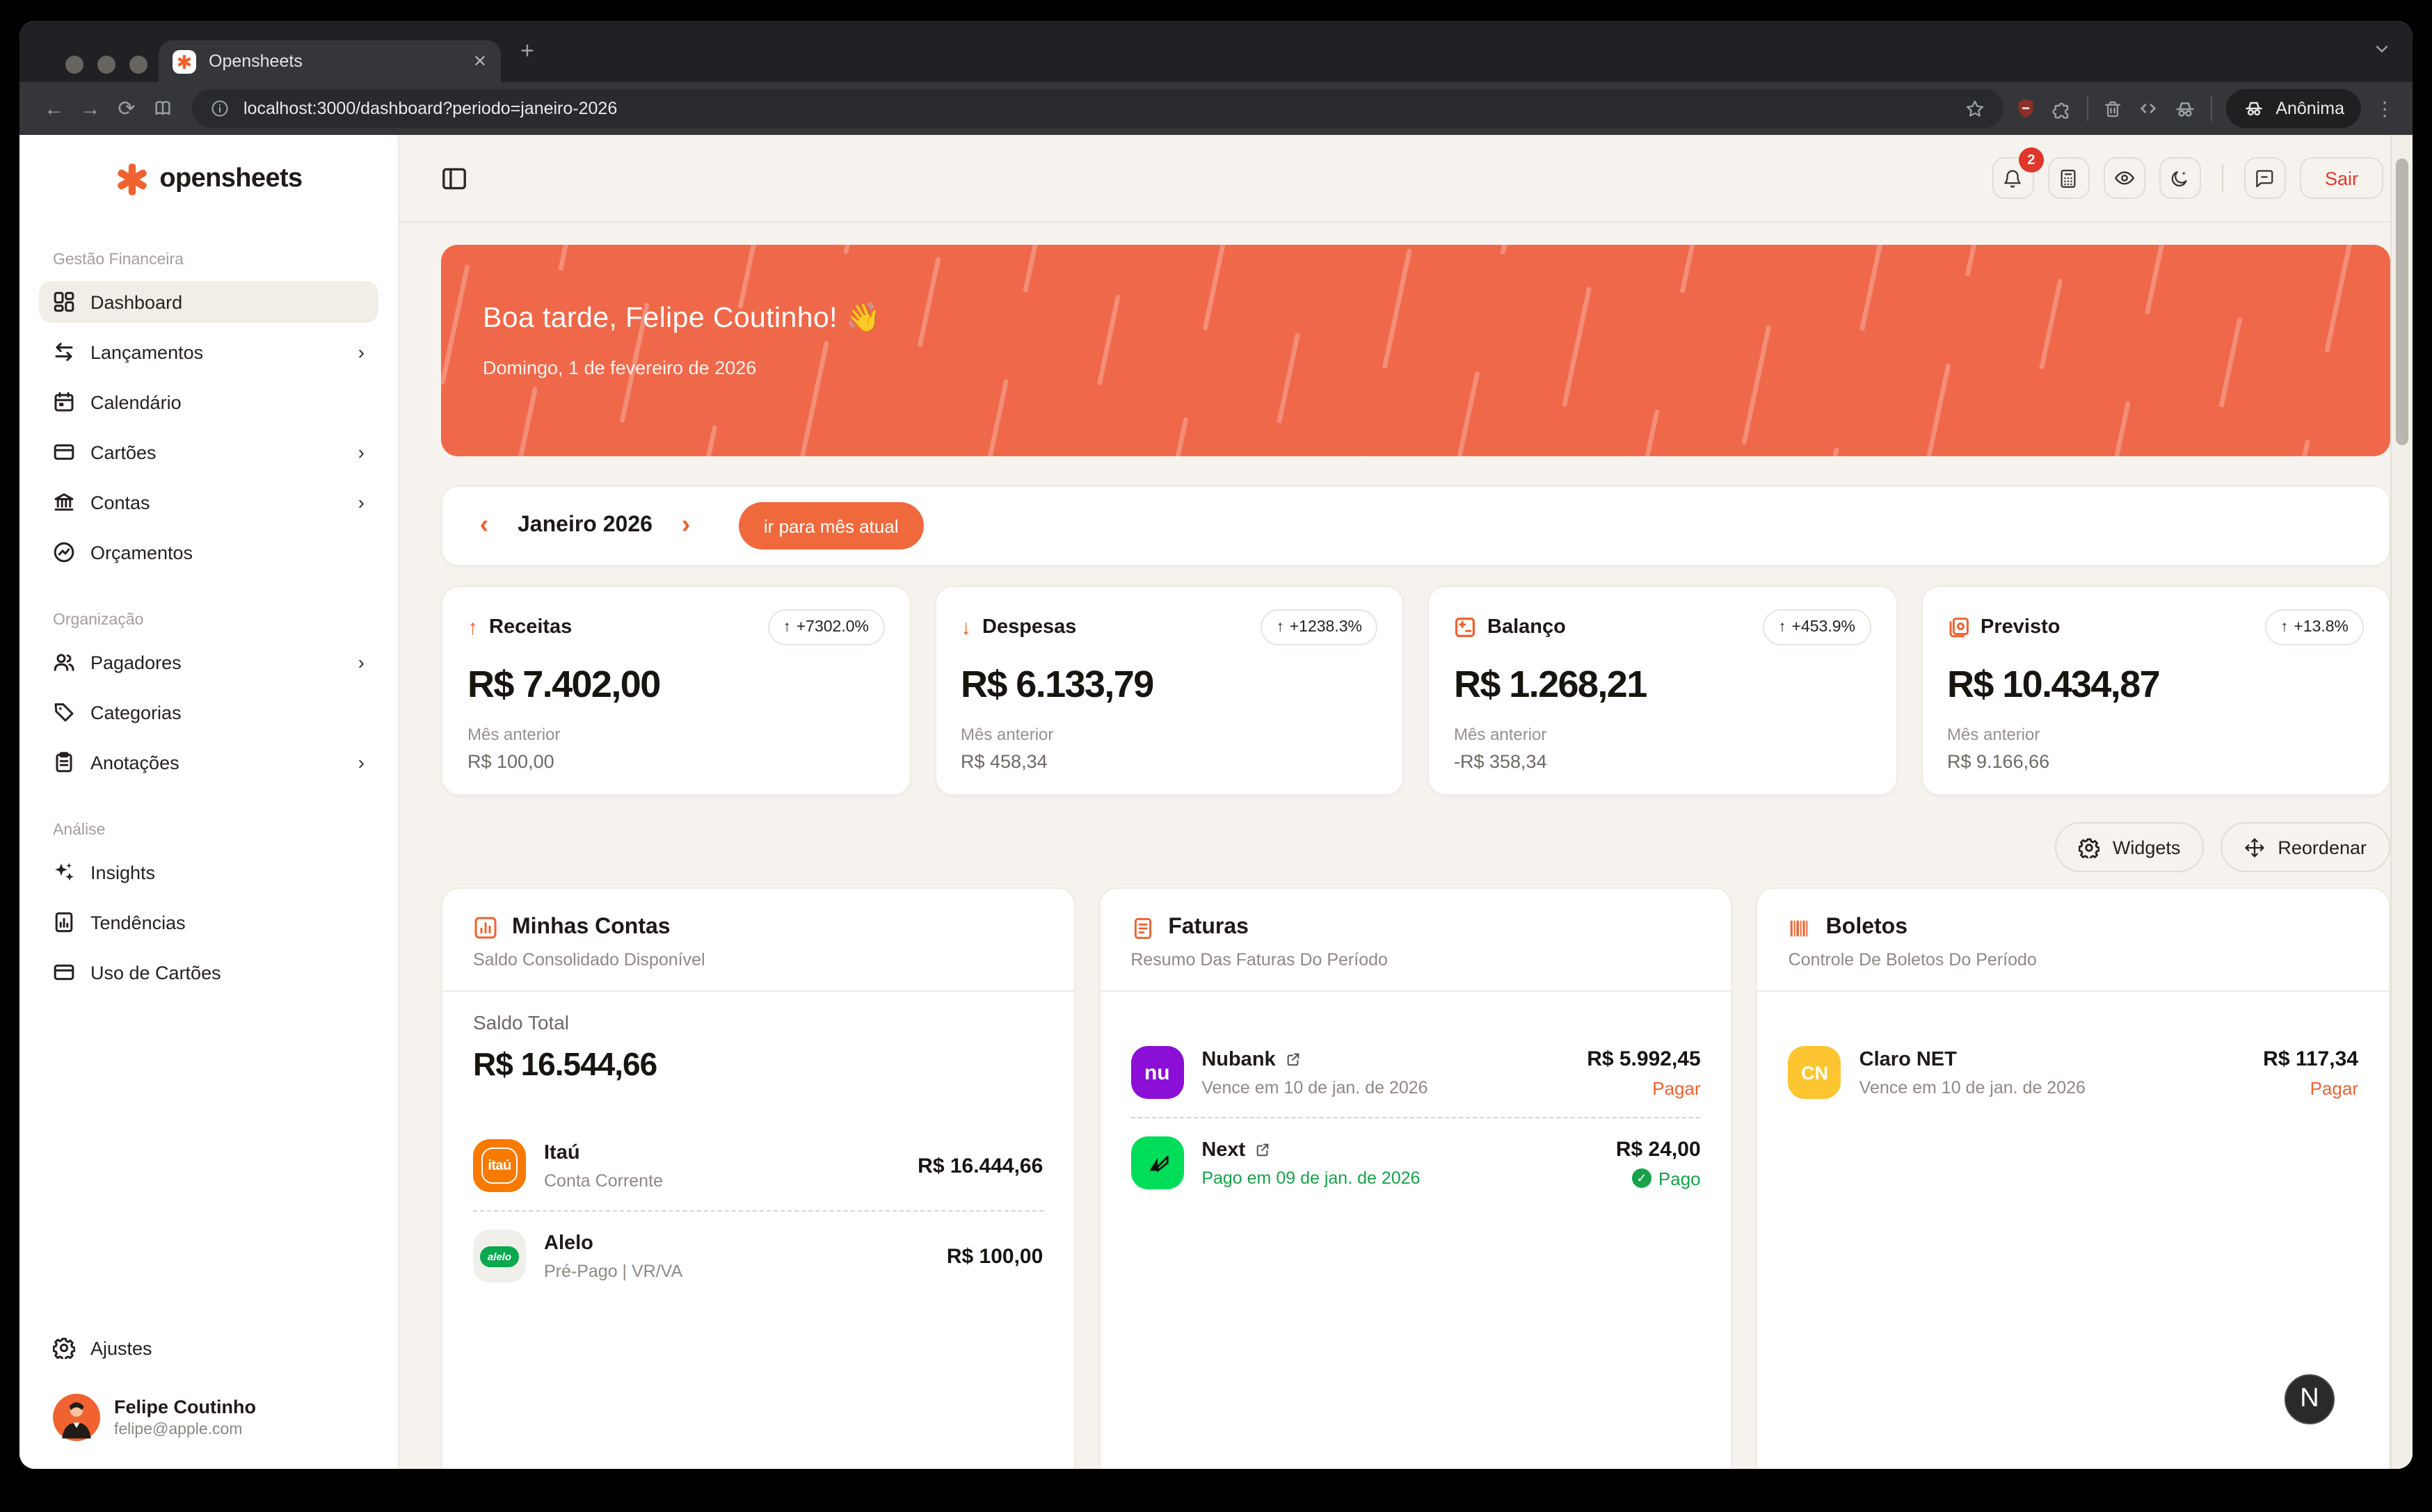  What do you see at coordinates (1972, 1087) in the screenshot?
I see `boleto-due: Vence em 10 de jan. de 2026` at bounding box center [1972, 1087].